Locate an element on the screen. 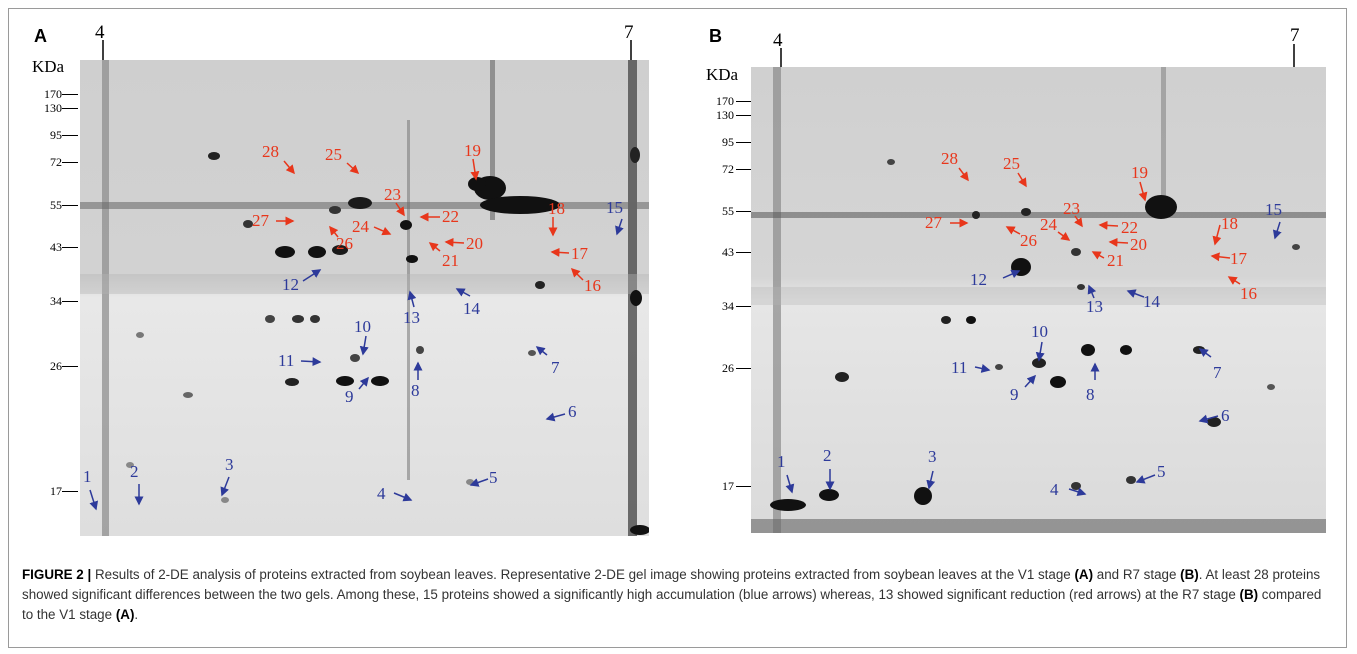  panel-a-red-label: 24 is located at coordinates (360, 226).